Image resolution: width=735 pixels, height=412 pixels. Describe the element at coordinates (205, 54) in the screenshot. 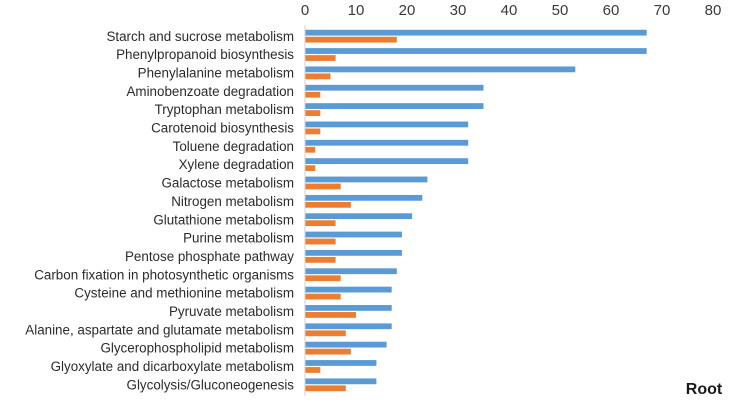

I see `category-label: Phenylpropanoid biosynthesis` at that location.